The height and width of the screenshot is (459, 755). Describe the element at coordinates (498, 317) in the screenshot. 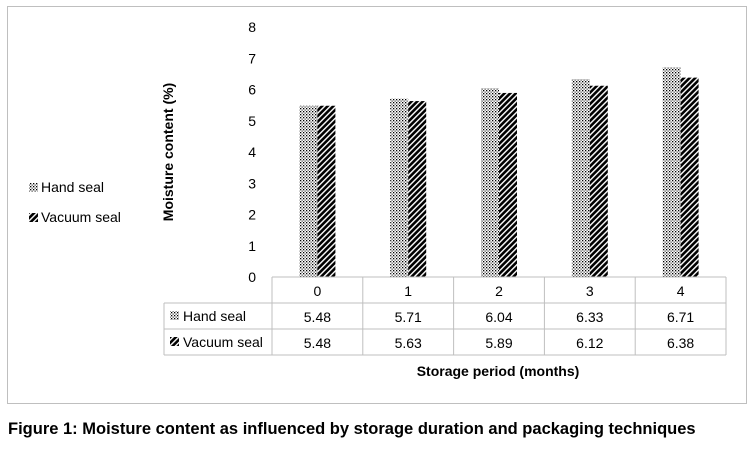

I see `table-cell: 6.04` at that location.